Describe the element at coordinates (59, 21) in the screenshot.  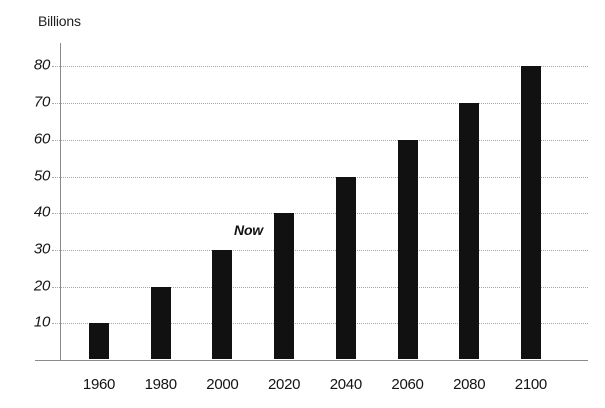
I see `y-axis-unit-label: Billions` at that location.